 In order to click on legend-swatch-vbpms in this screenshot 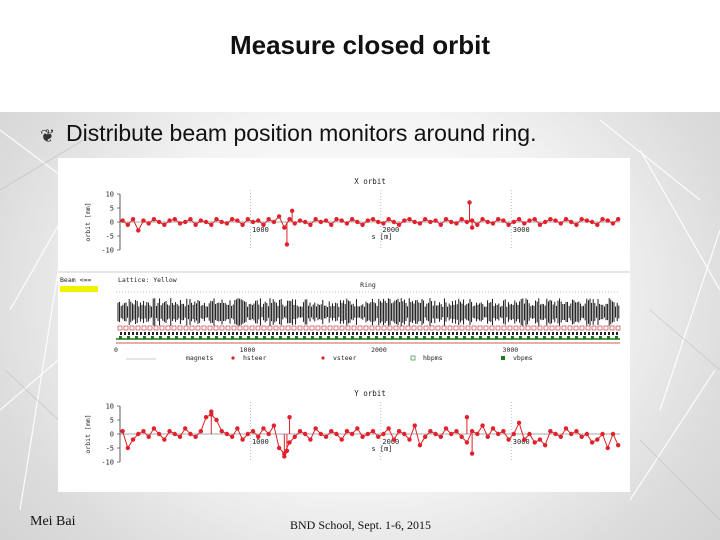, I will do `click(503, 358)`.